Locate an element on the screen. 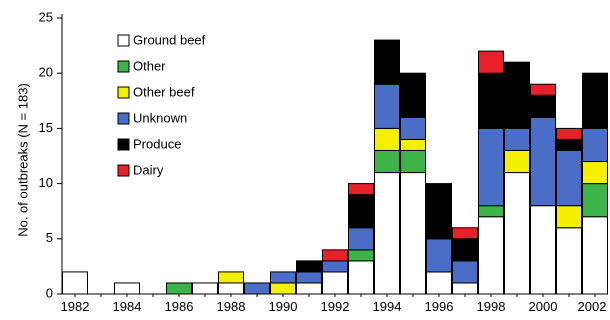 The width and height of the screenshot is (610, 320). legend-label-unknown: Unknown is located at coordinates (160, 117).